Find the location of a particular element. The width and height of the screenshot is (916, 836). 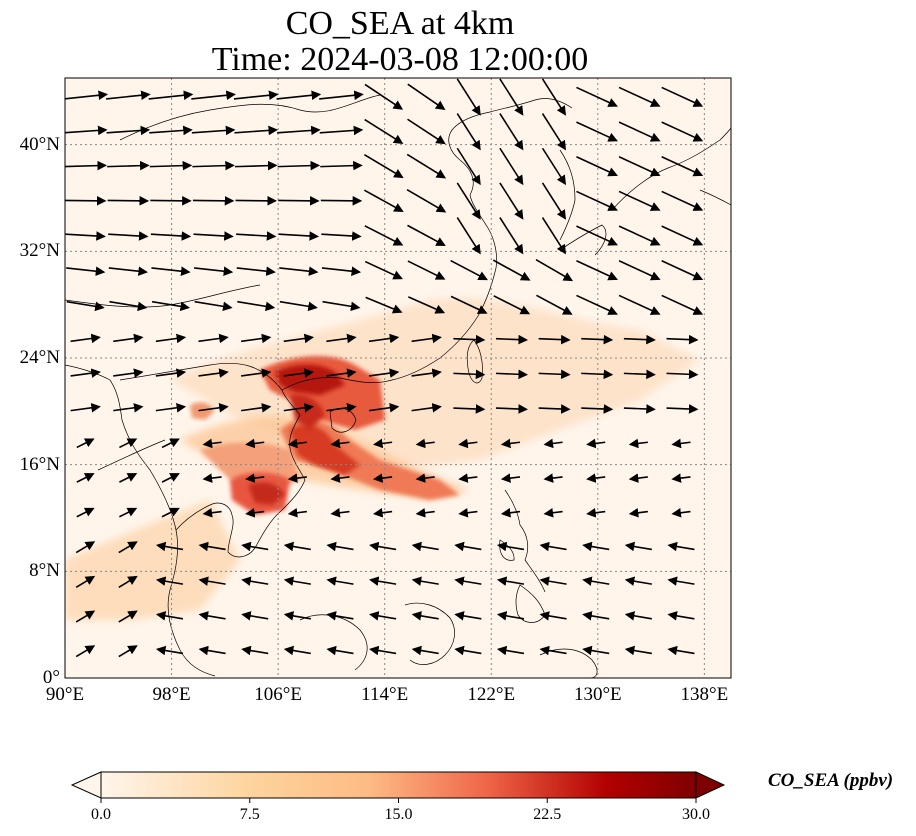

lat-tick-label: 40°N is located at coordinates (39, 144).